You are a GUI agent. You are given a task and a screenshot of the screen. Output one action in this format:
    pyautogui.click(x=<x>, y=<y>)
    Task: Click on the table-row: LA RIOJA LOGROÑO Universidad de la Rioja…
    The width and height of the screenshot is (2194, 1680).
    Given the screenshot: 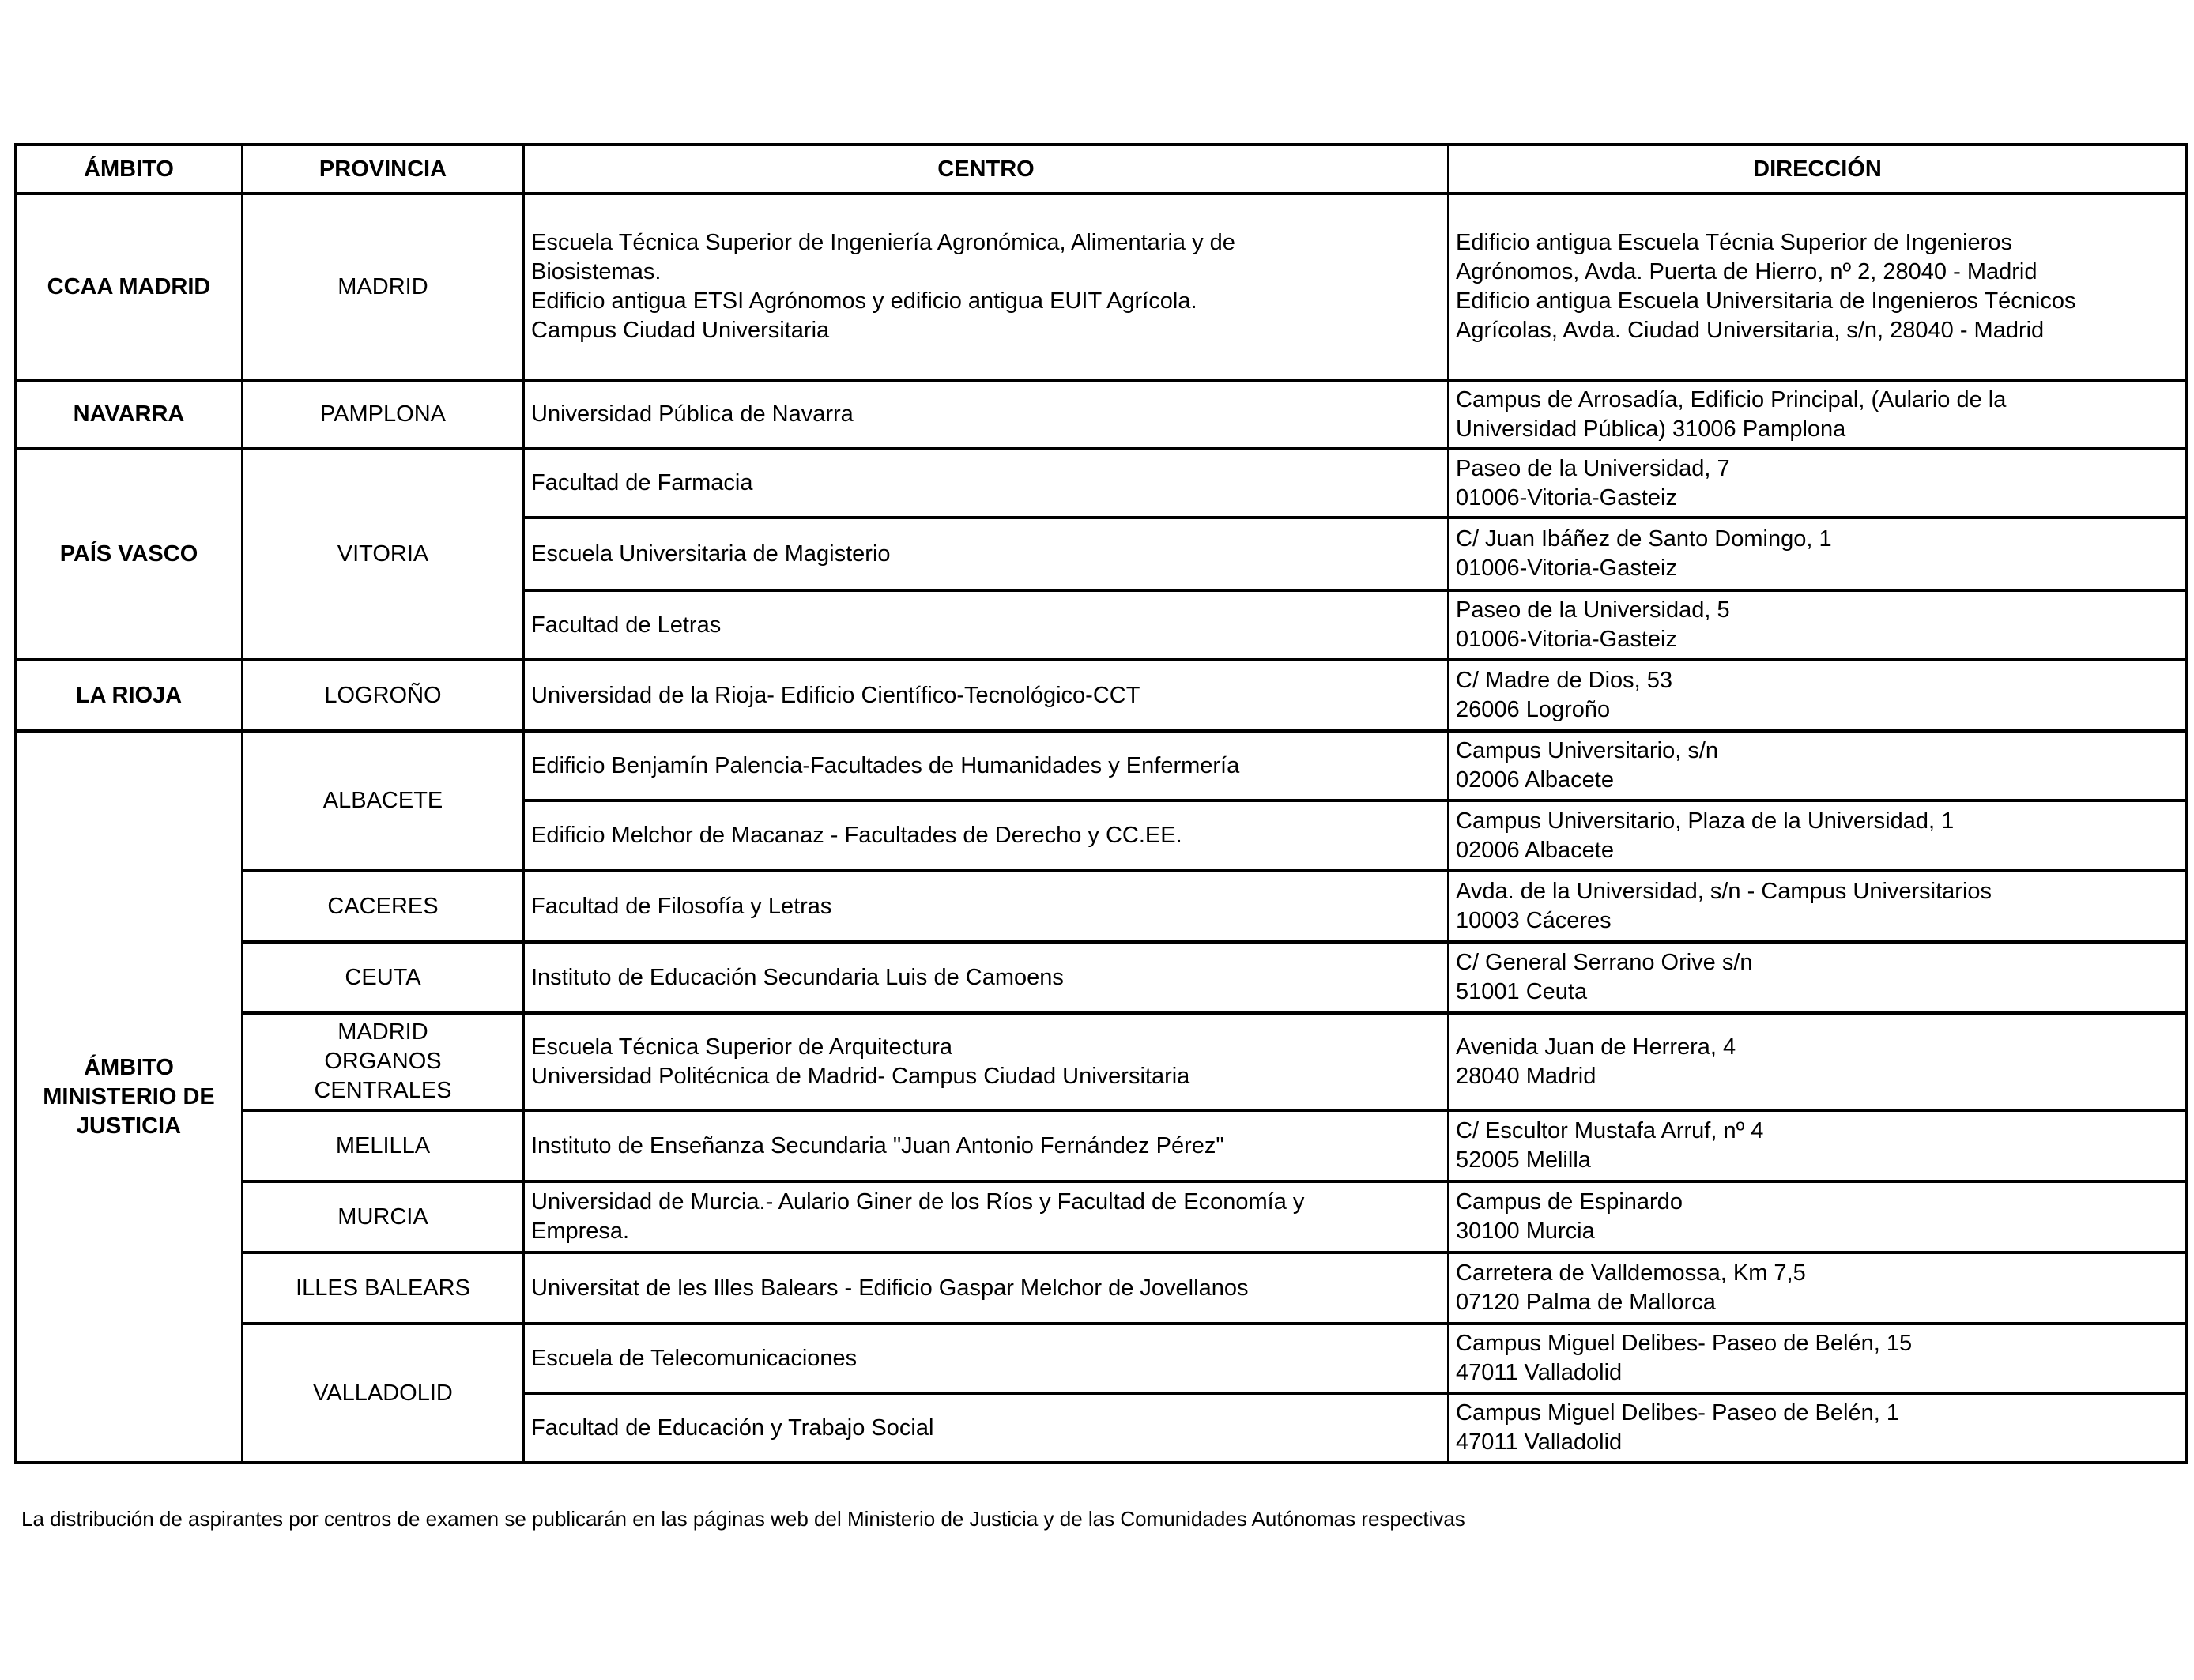 What is the action you would take?
    pyautogui.click(x=1101, y=695)
    